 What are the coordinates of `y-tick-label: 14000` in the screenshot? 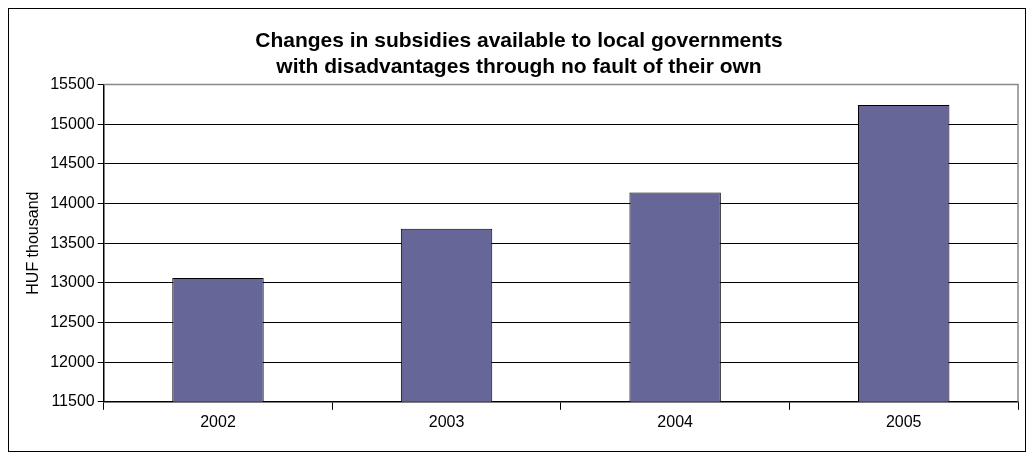 It's located at (72, 202).